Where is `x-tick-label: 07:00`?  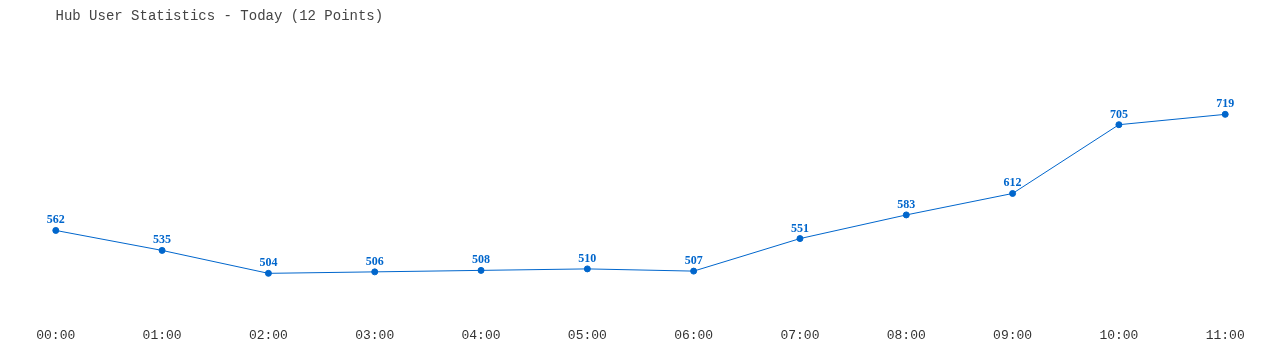 x-tick-label: 07:00 is located at coordinates (800, 335).